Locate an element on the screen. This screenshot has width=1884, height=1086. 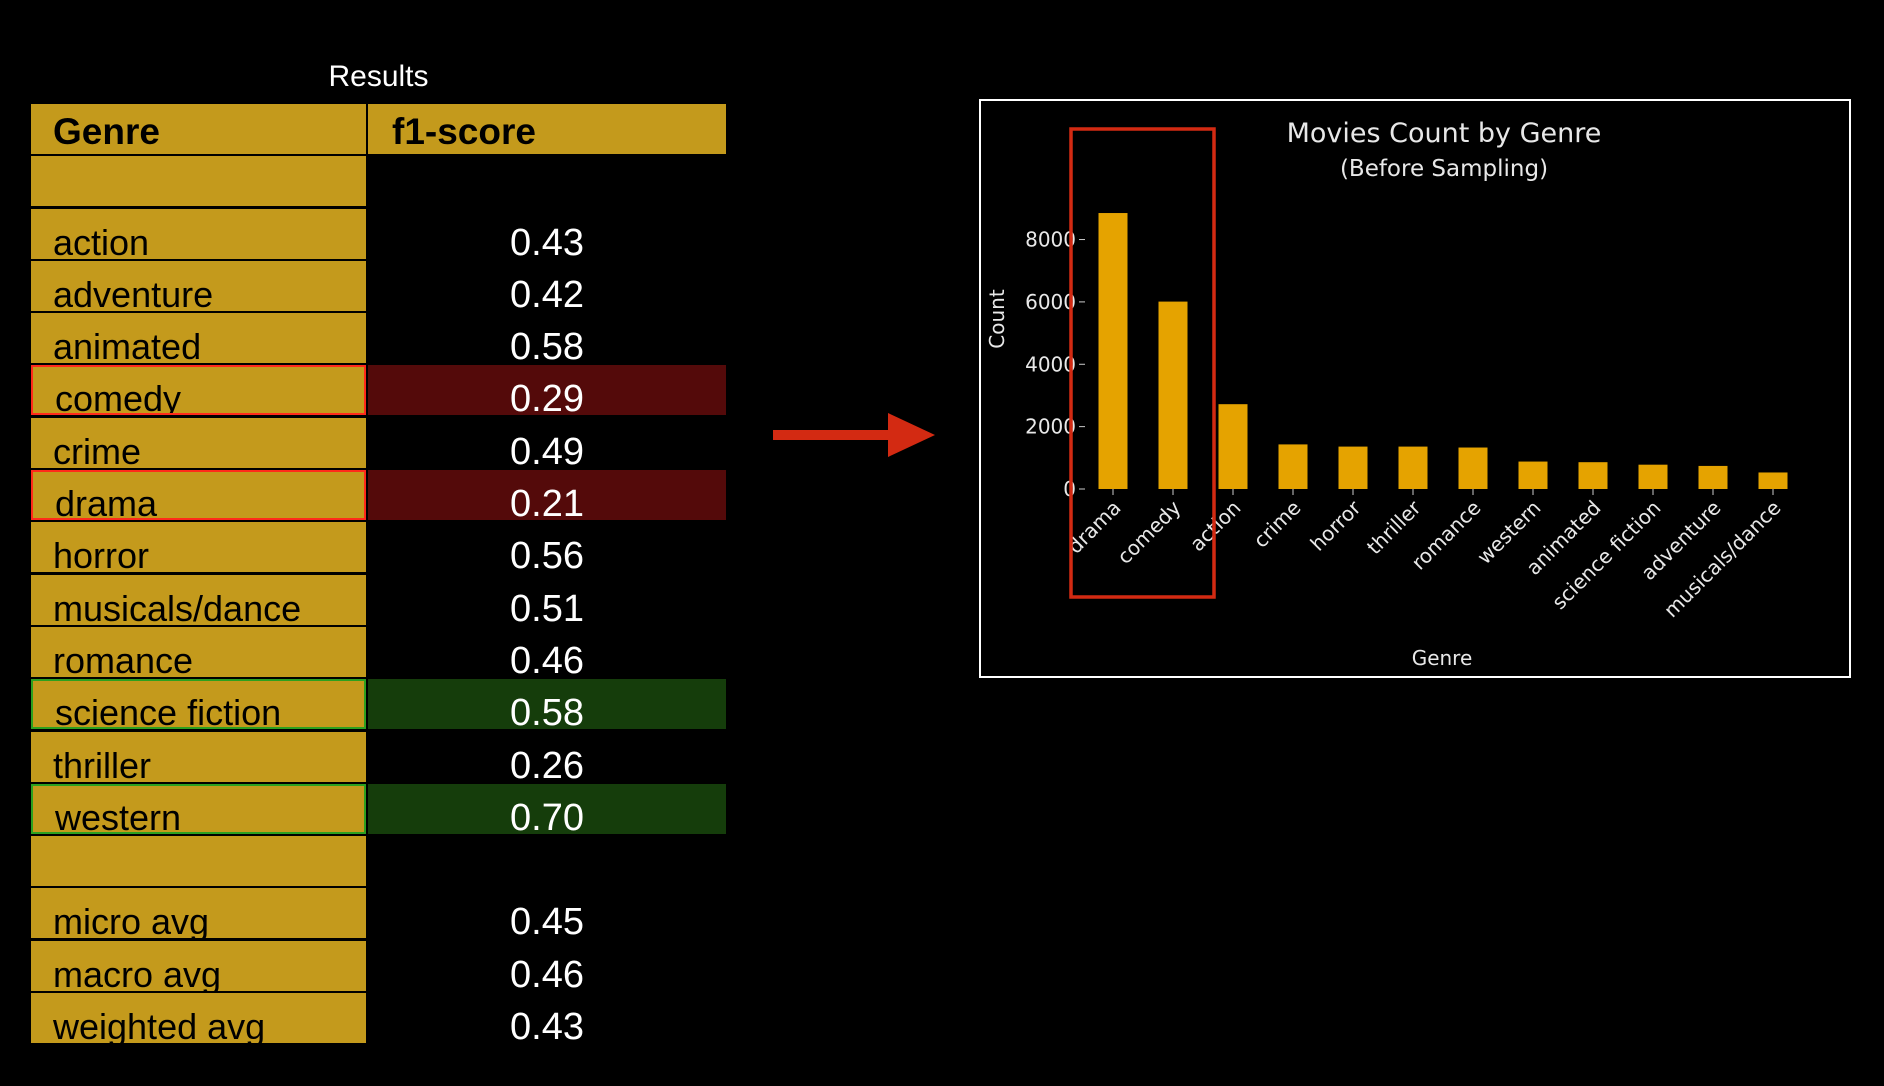
bar-thriller is located at coordinates (1413, 467).